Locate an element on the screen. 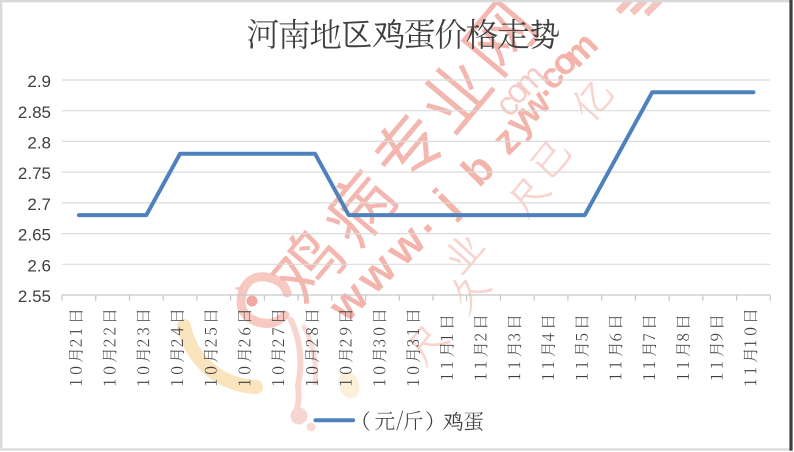 This screenshot has height=452, width=794. svg-text: 2.6 is located at coordinates (39, 265).